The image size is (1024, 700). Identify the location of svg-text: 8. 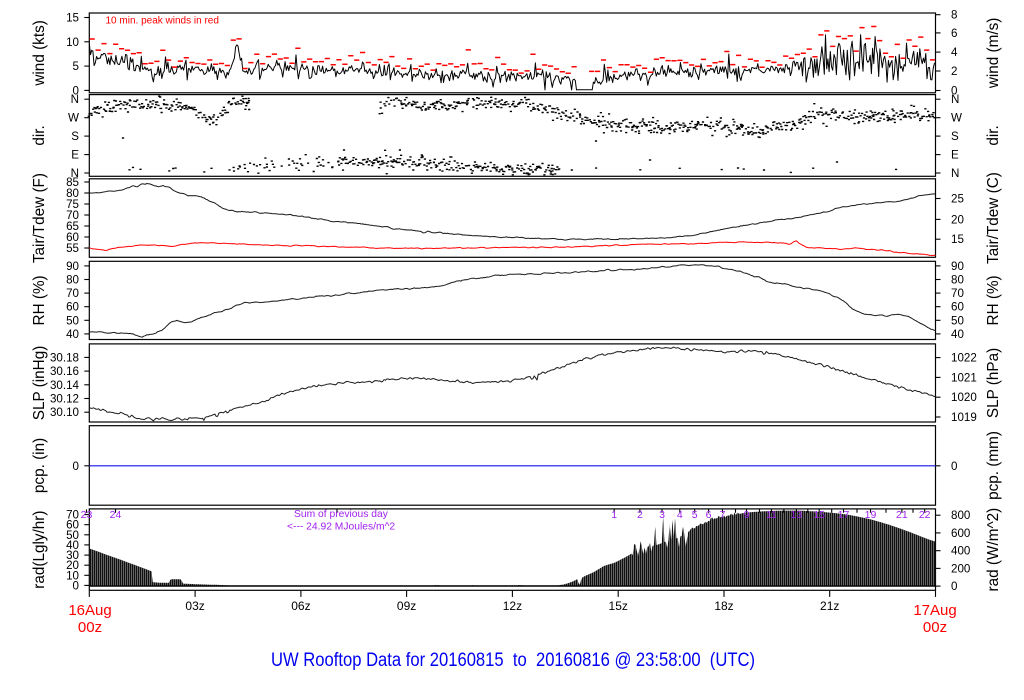
(954, 15).